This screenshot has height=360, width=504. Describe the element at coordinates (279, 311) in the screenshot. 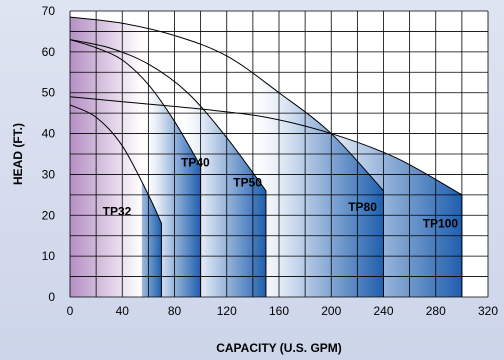

I see `x-tick-label: 160` at that location.